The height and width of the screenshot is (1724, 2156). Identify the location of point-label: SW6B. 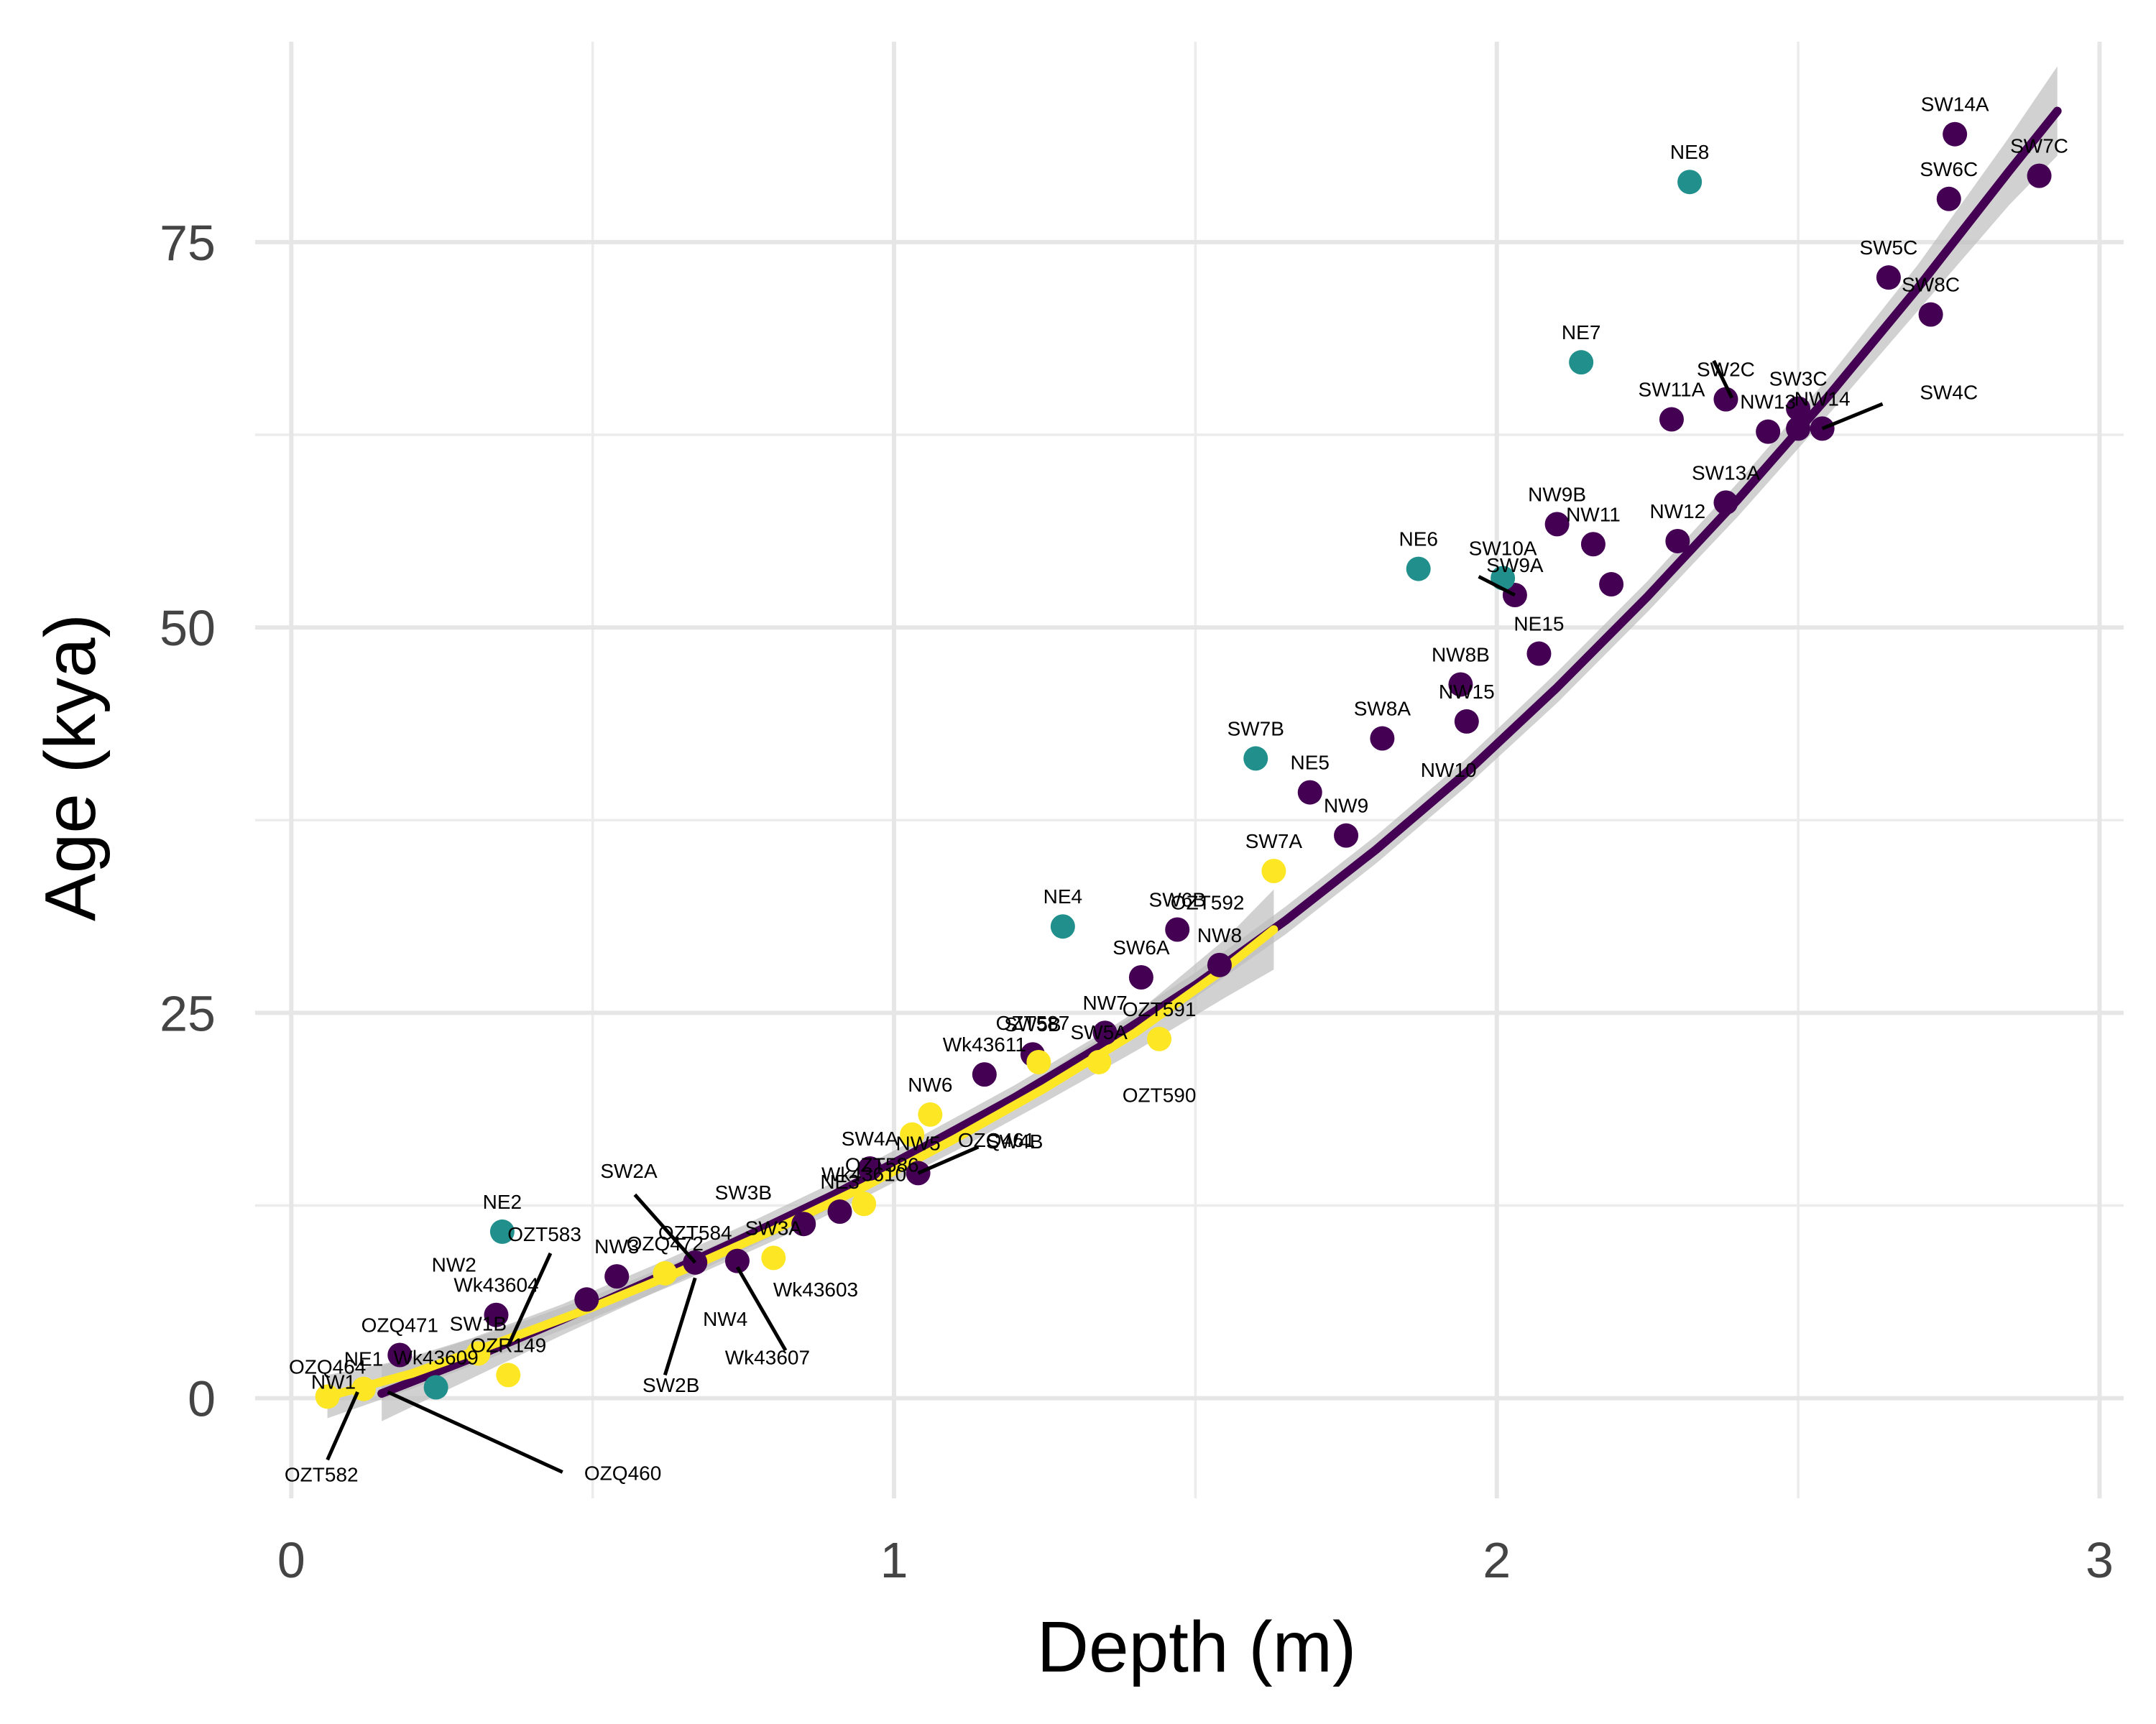
(1177, 900).